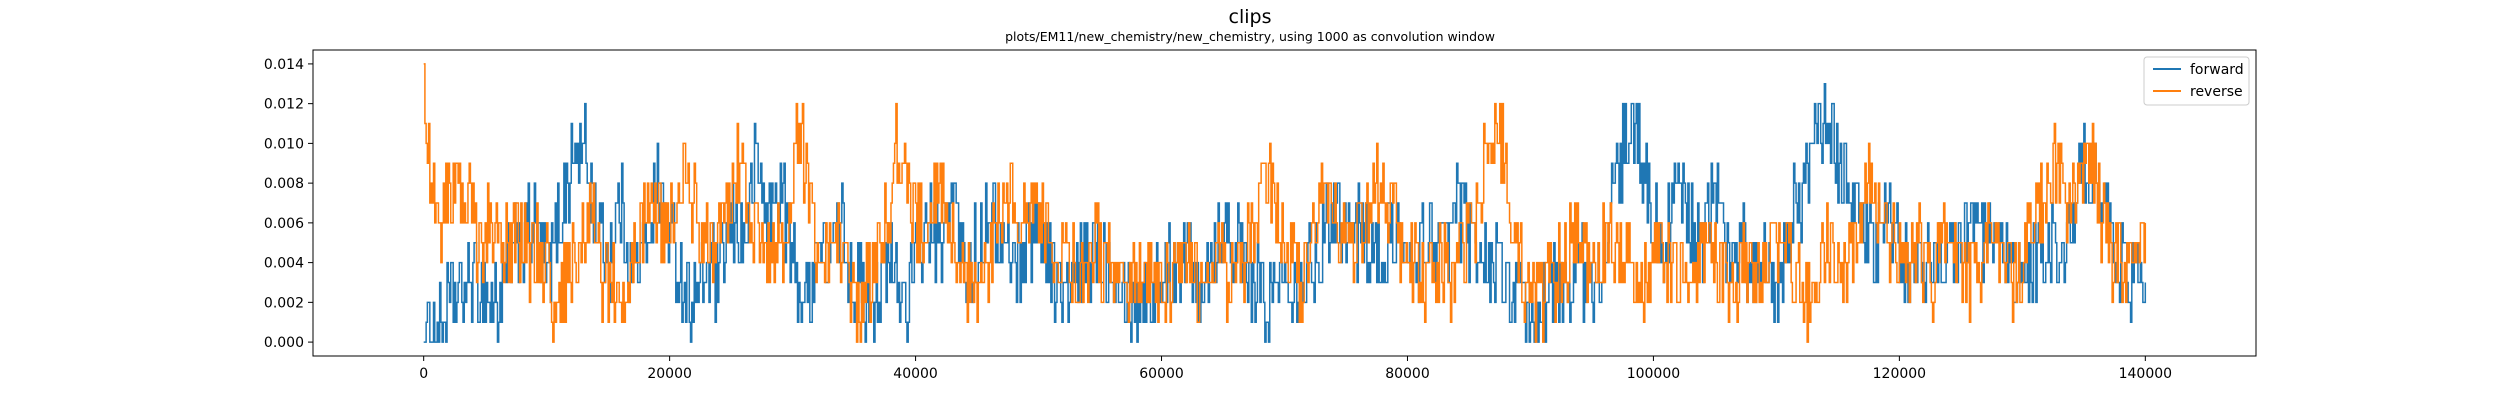 This screenshot has width=2500, height=400. I want to click on y-tick-label: 0.002, so click(284, 303).